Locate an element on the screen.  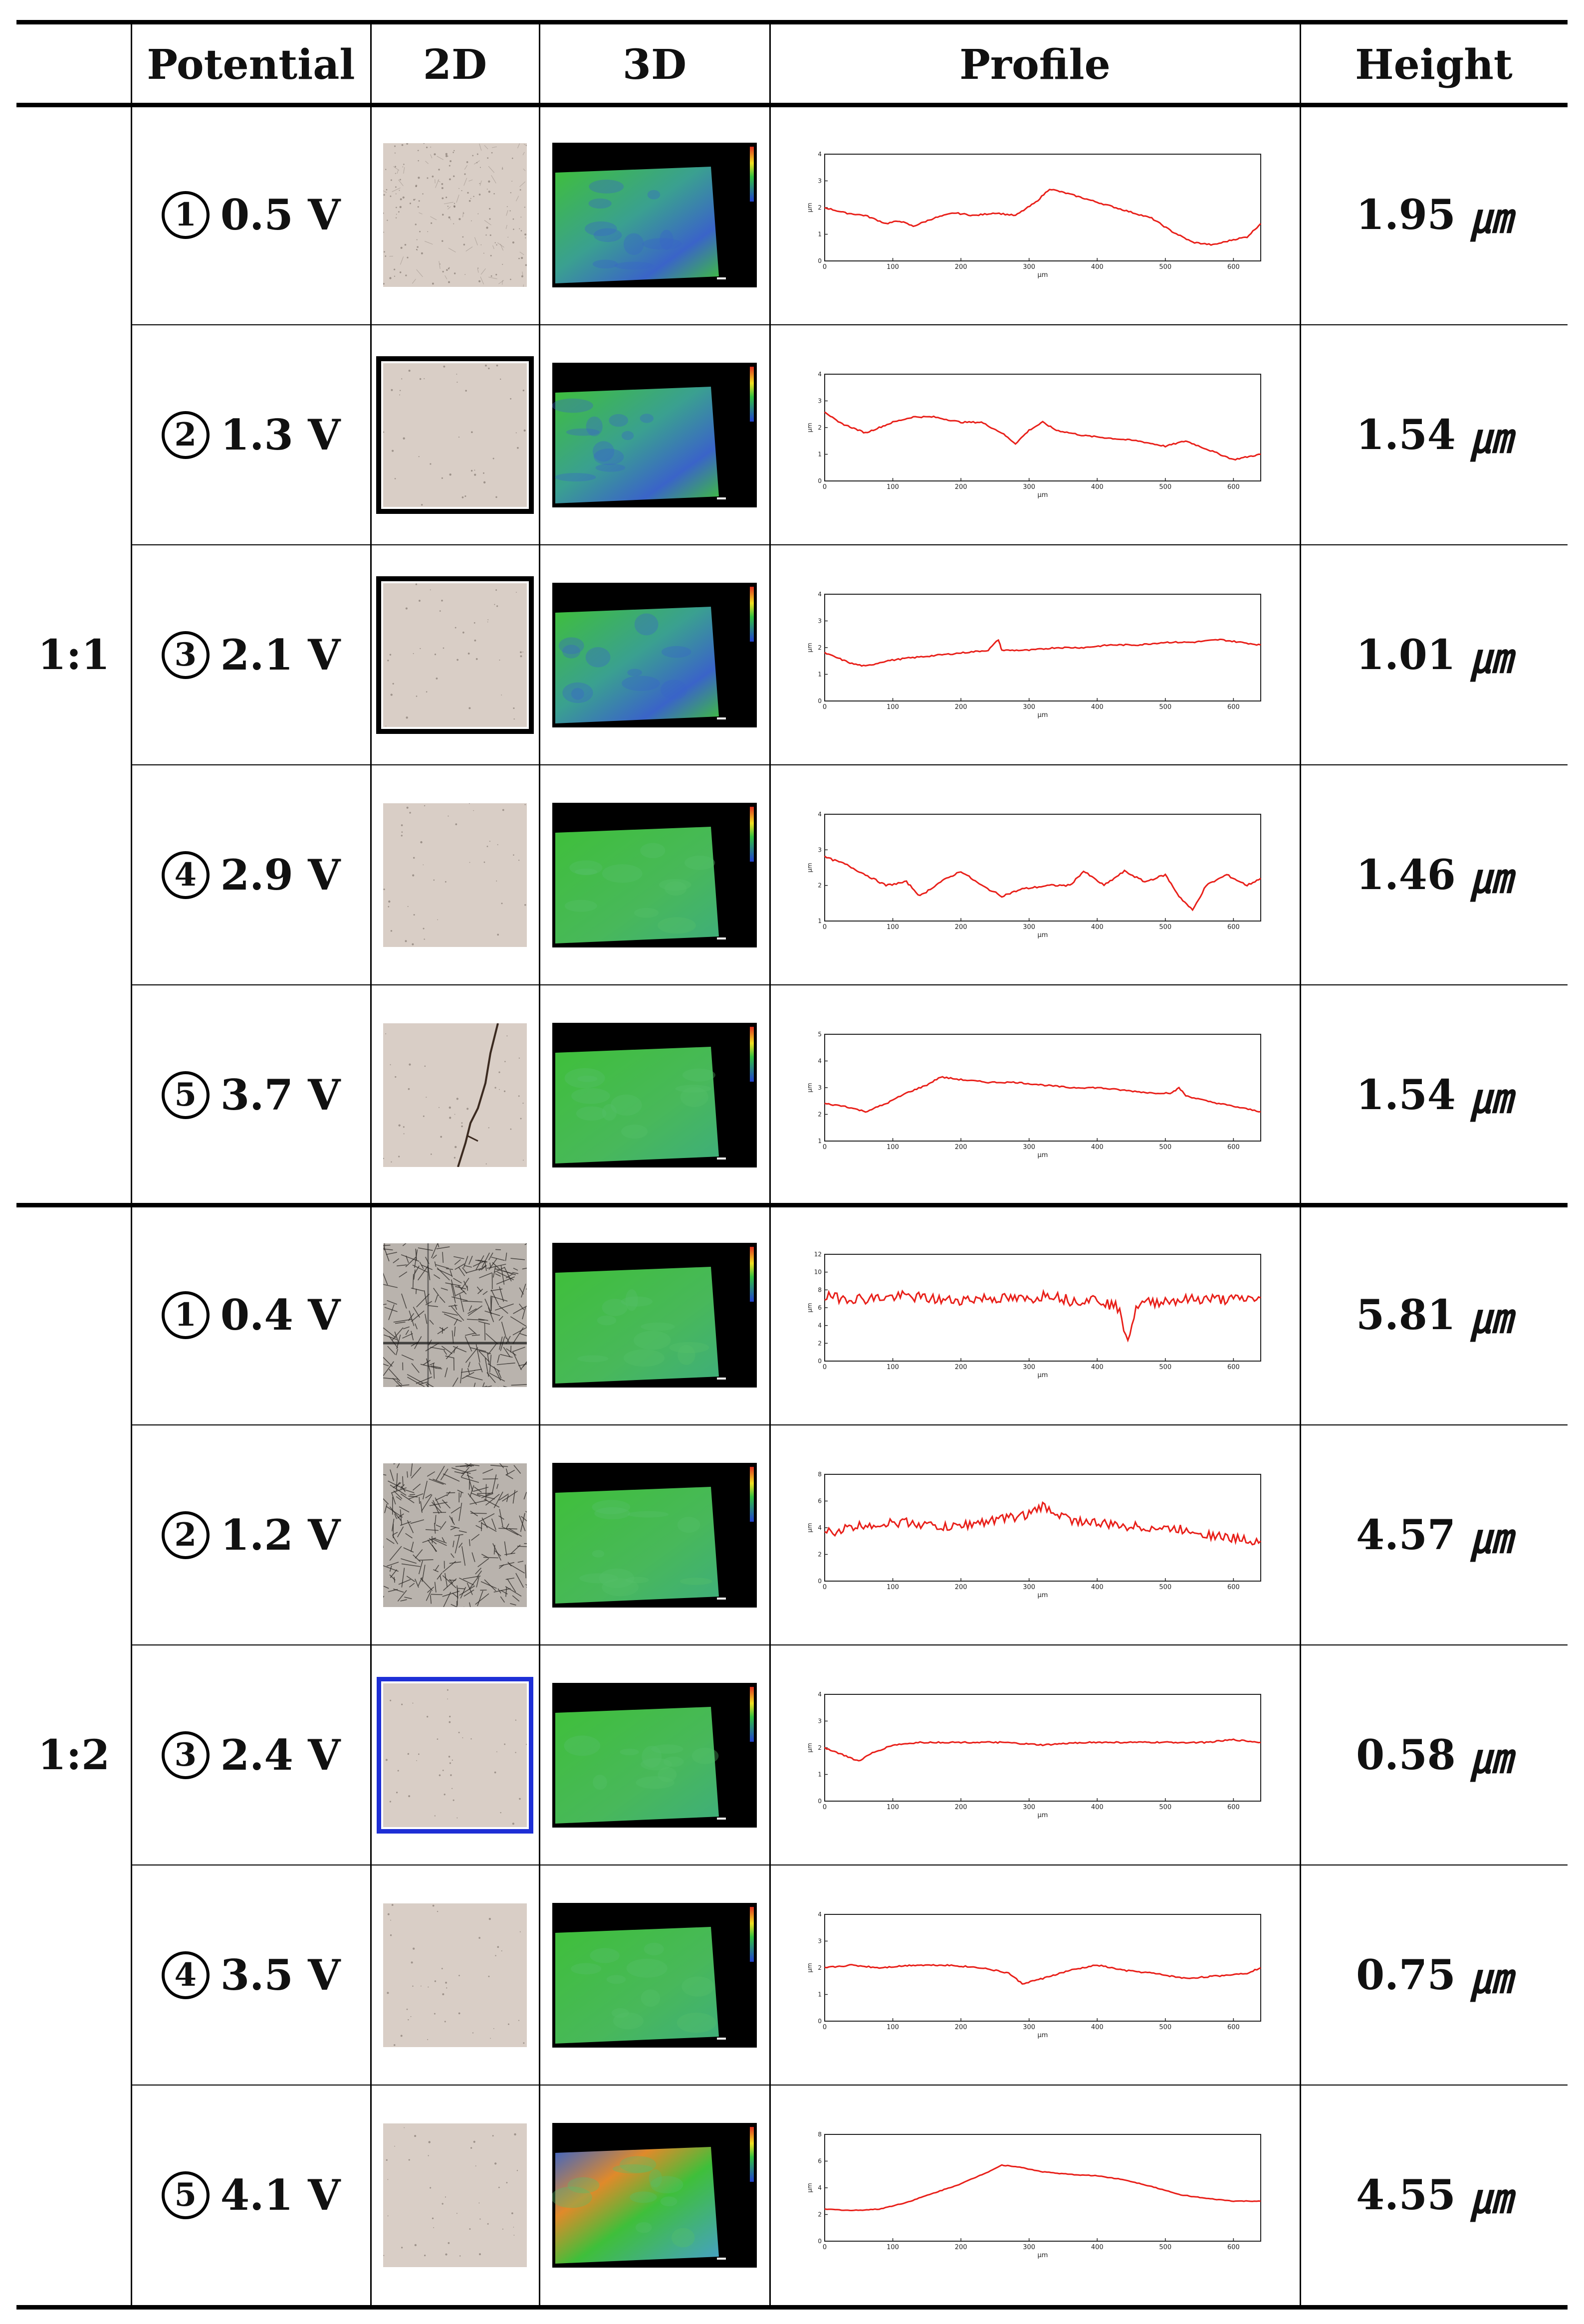
potential-cell: 4 2.9 V is located at coordinates (251, 875).